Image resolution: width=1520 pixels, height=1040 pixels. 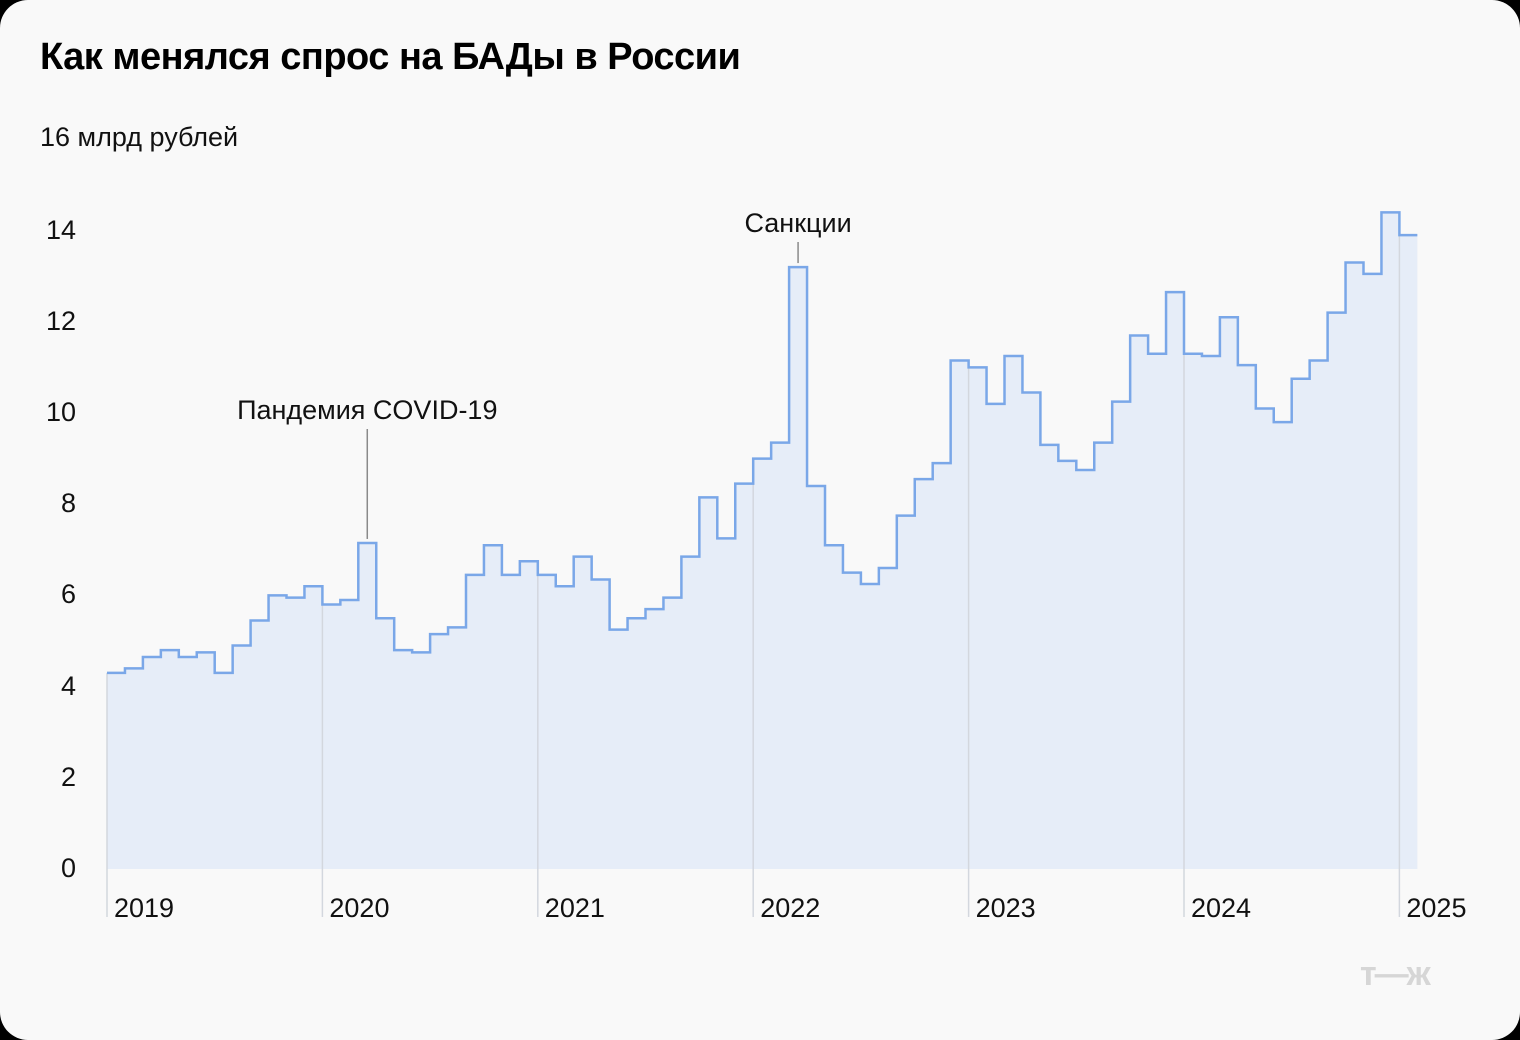 I want to click on x-tick-label: 2025, so click(x=1436, y=908).